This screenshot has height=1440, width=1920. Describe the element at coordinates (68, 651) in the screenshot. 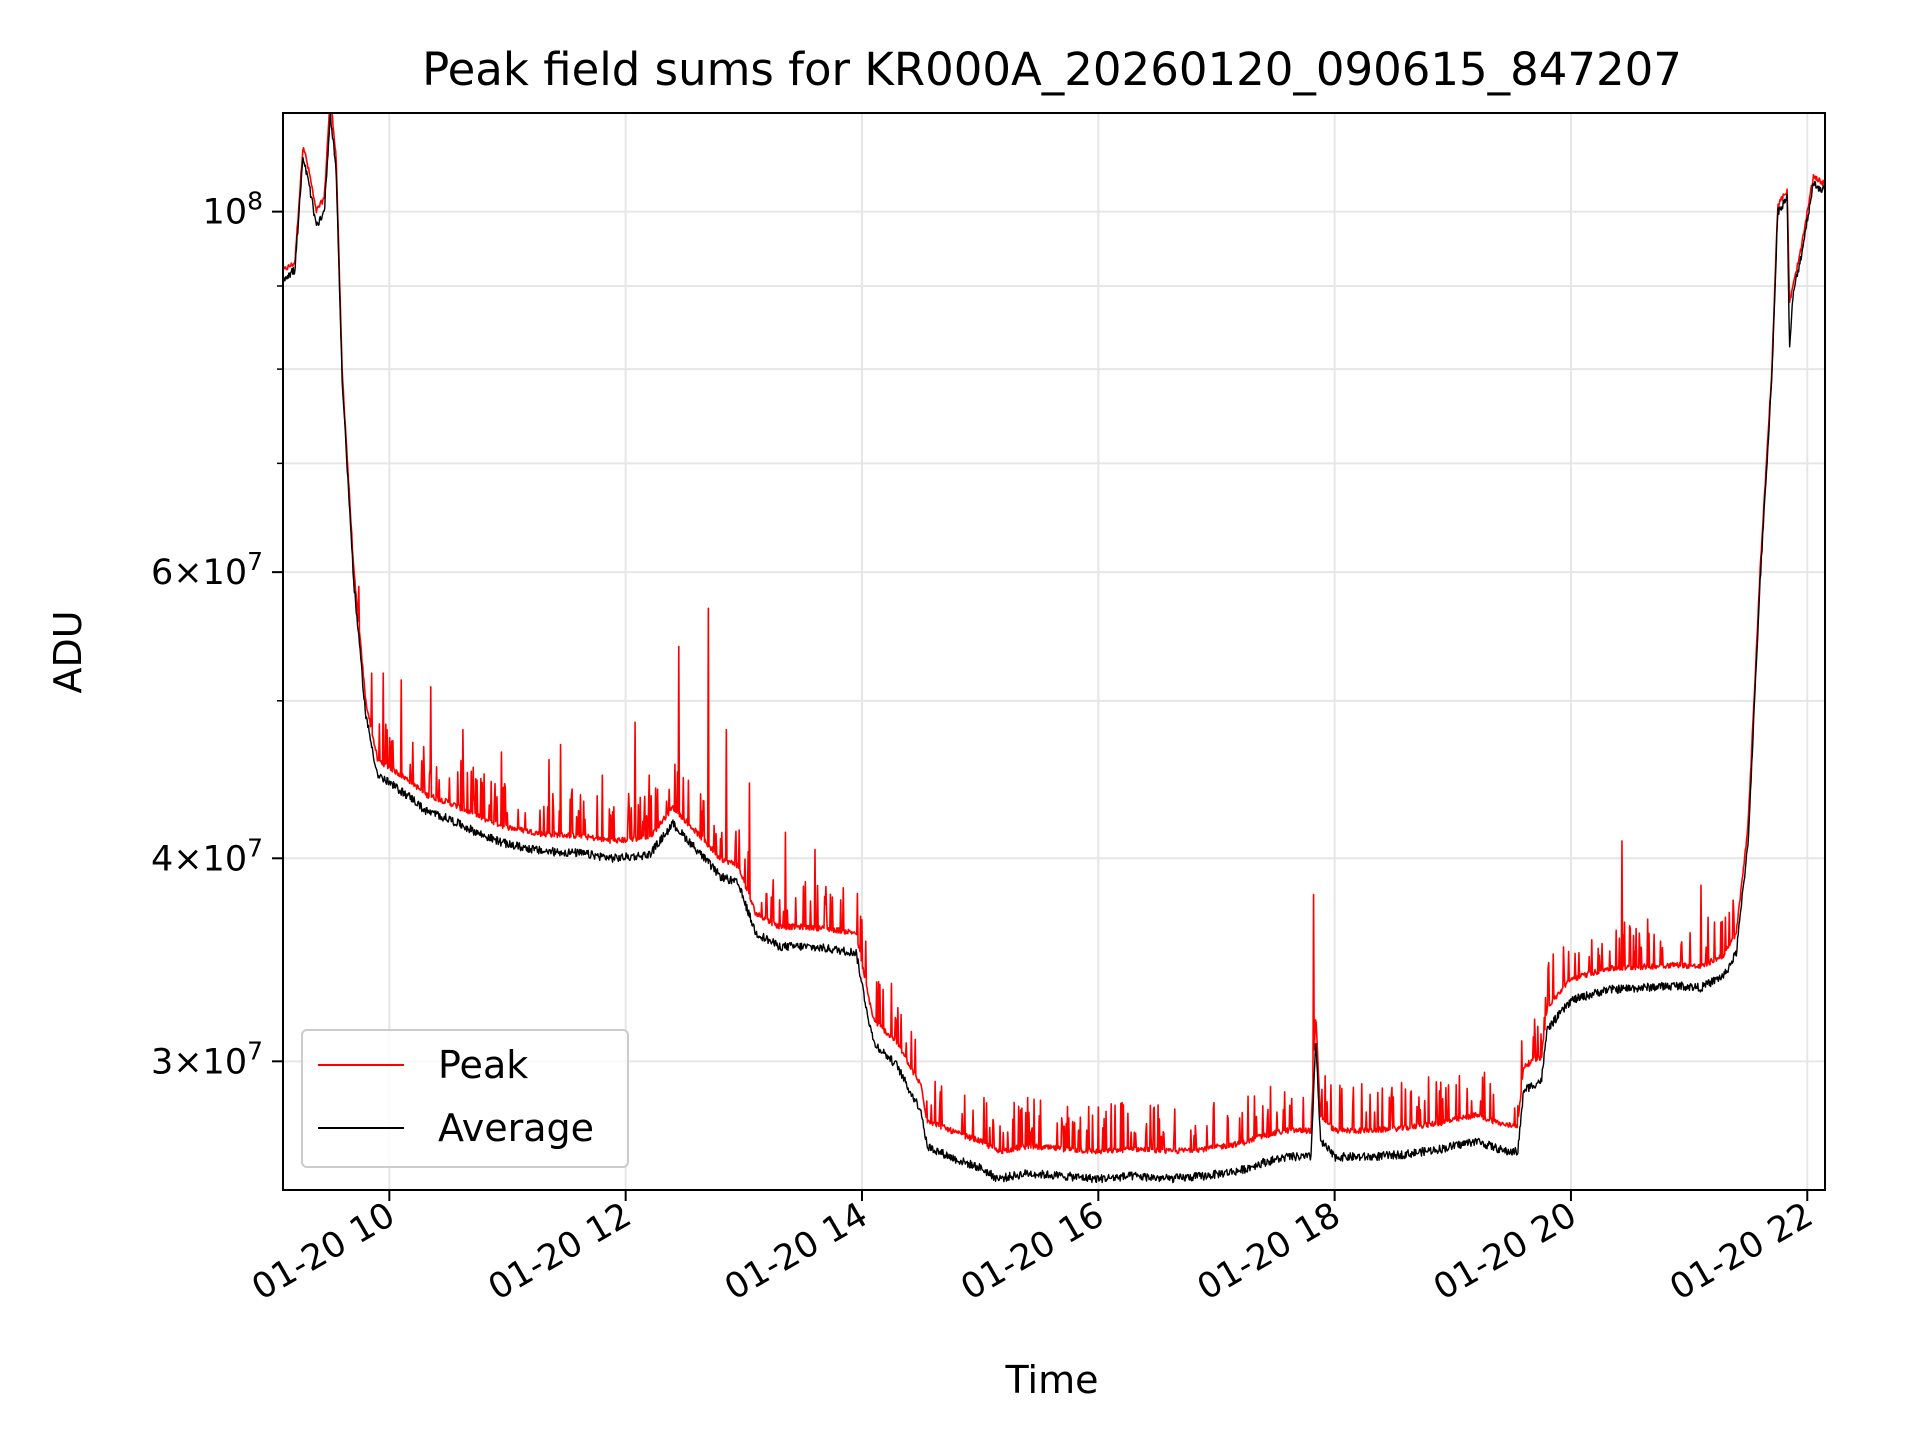

I see `y-axis-label: ADU` at that location.